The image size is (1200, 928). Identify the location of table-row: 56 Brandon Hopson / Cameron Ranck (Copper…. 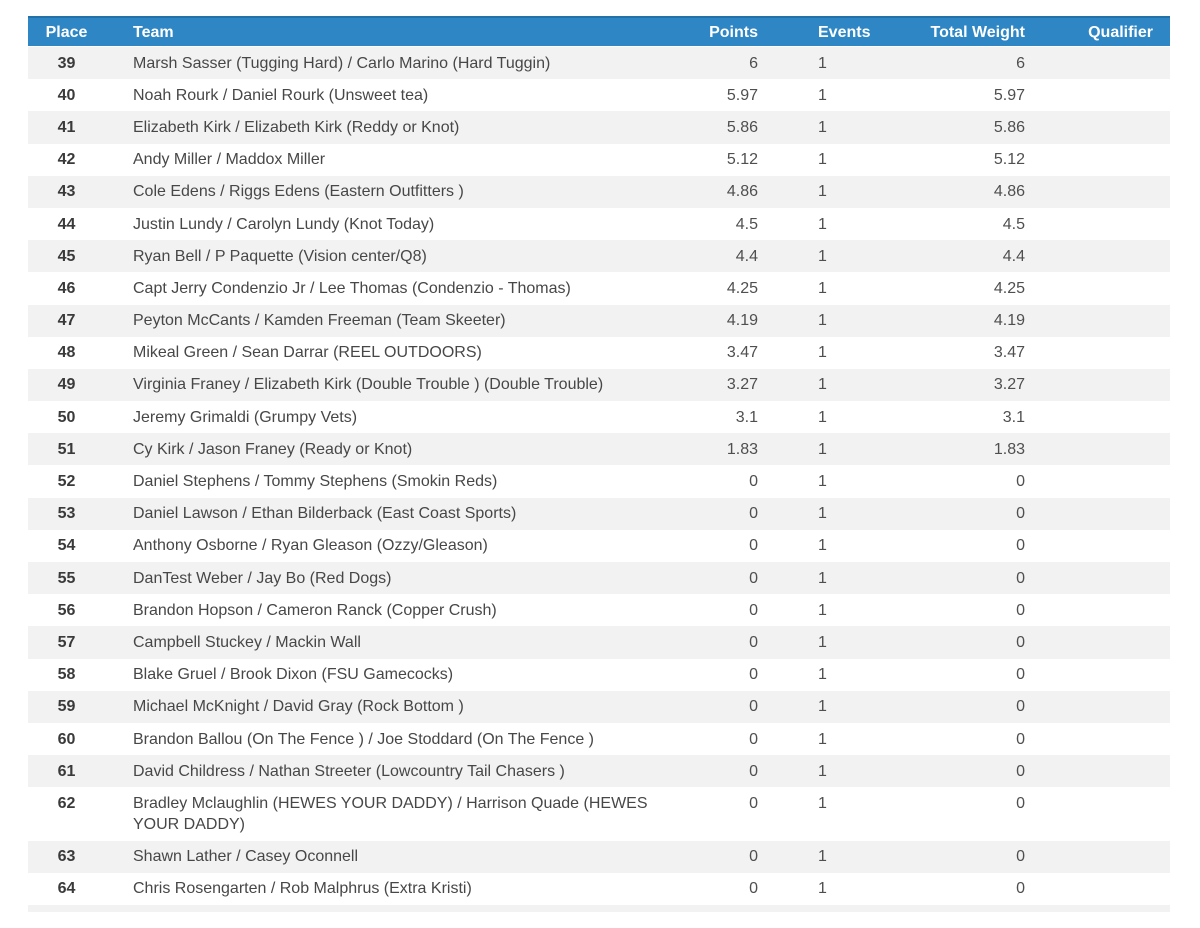
(599, 610).